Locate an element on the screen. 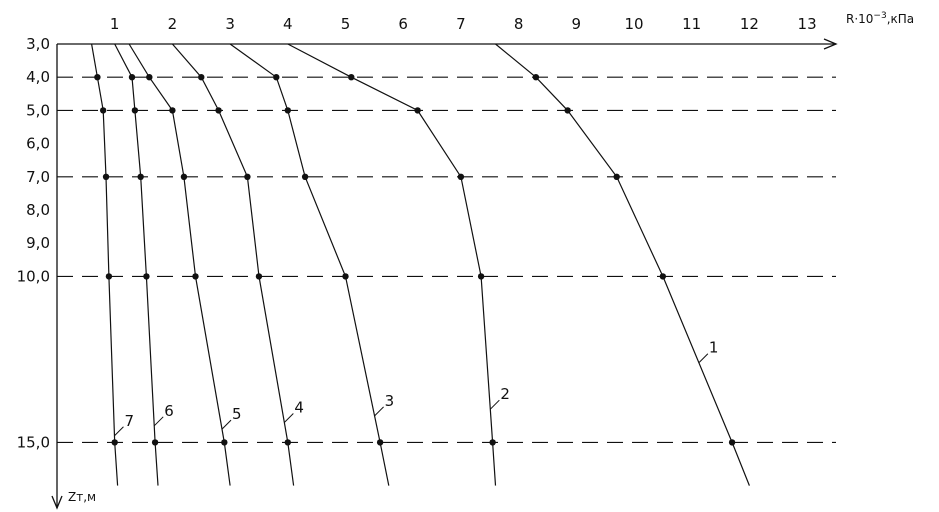 This screenshot has height=512, width=939. x-tick-label: 10 is located at coordinates (633, 24).